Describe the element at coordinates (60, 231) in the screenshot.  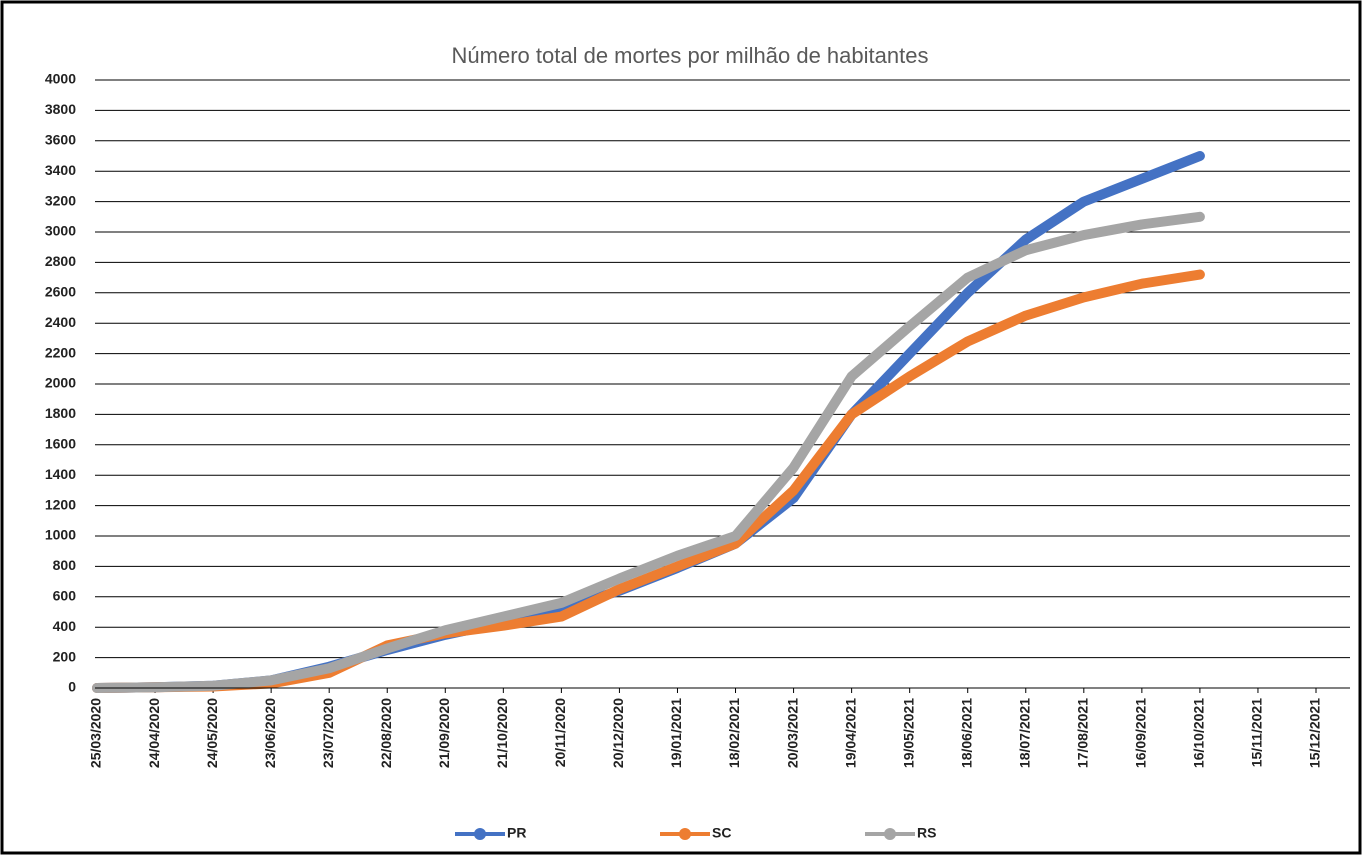
I see `y-tick-label: 3000` at that location.